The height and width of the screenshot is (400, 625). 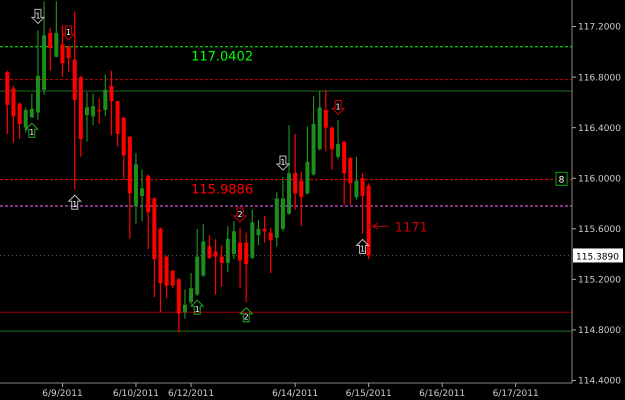 What do you see at coordinates (600, 129) in the screenshot?
I see `y-tick-label: 116.4000` at bounding box center [600, 129].